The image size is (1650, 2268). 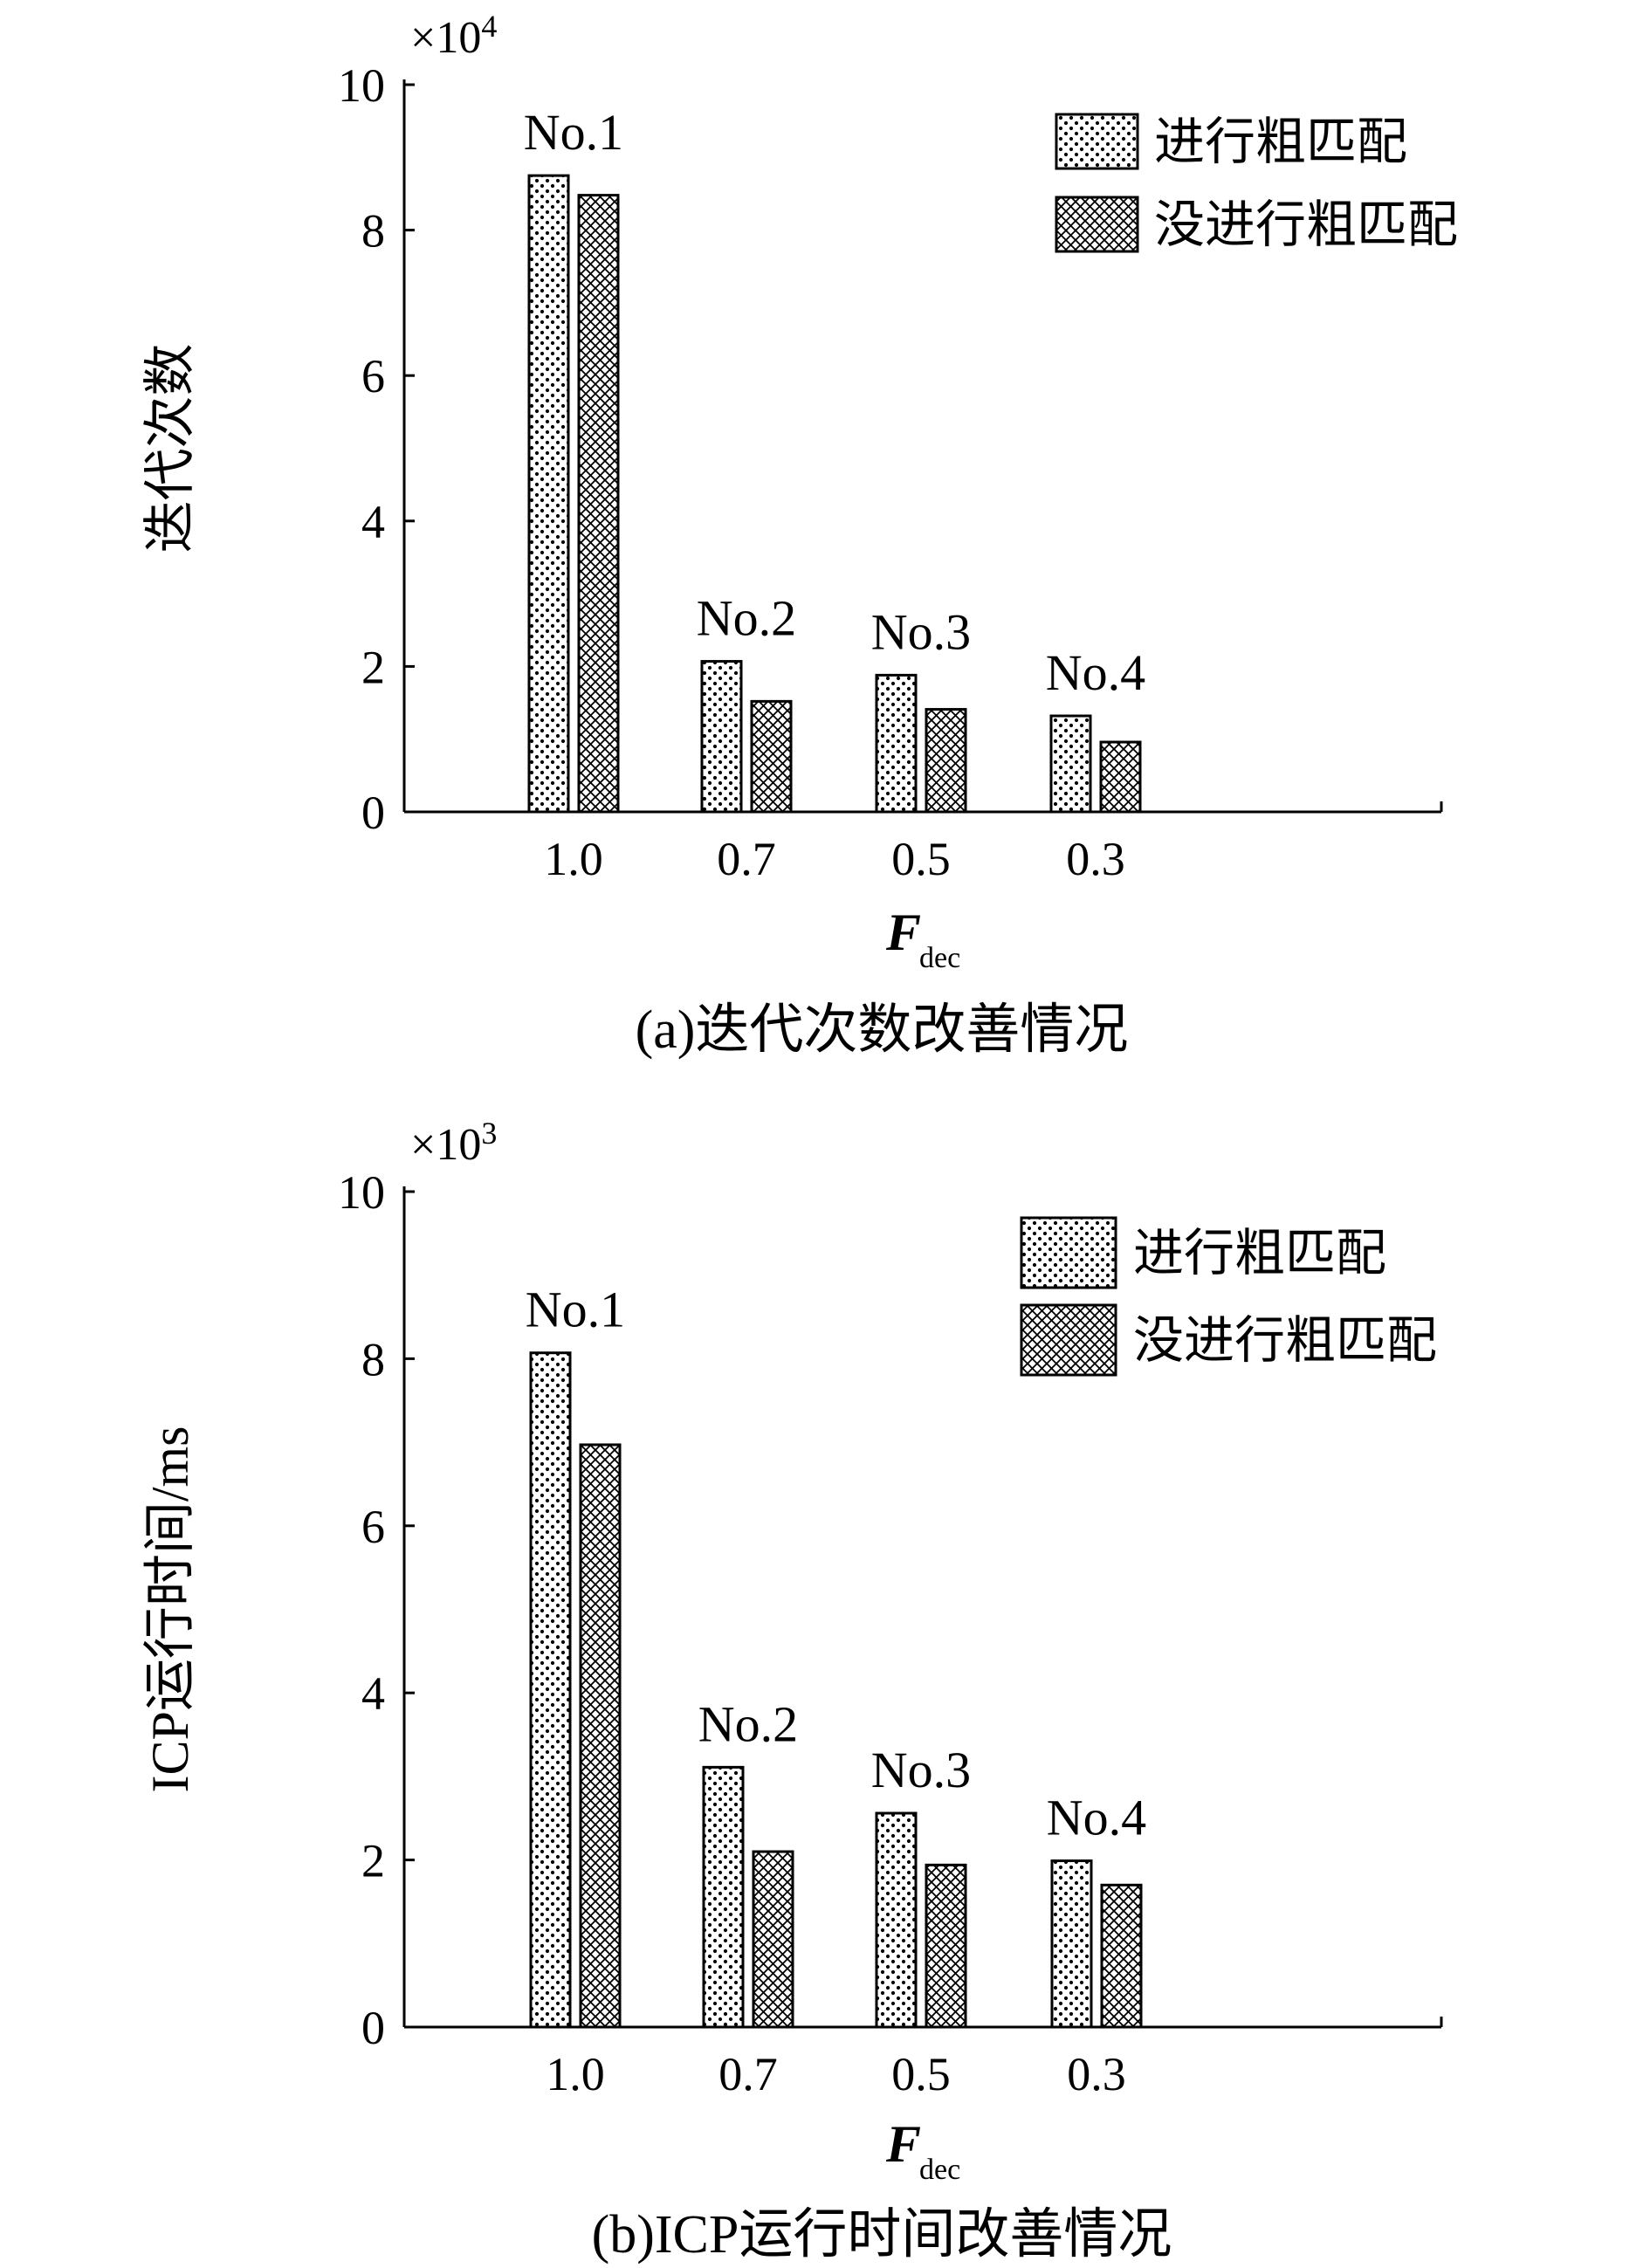 I want to click on y-multiplier-label: ×10⁴, so click(x=454, y=36).